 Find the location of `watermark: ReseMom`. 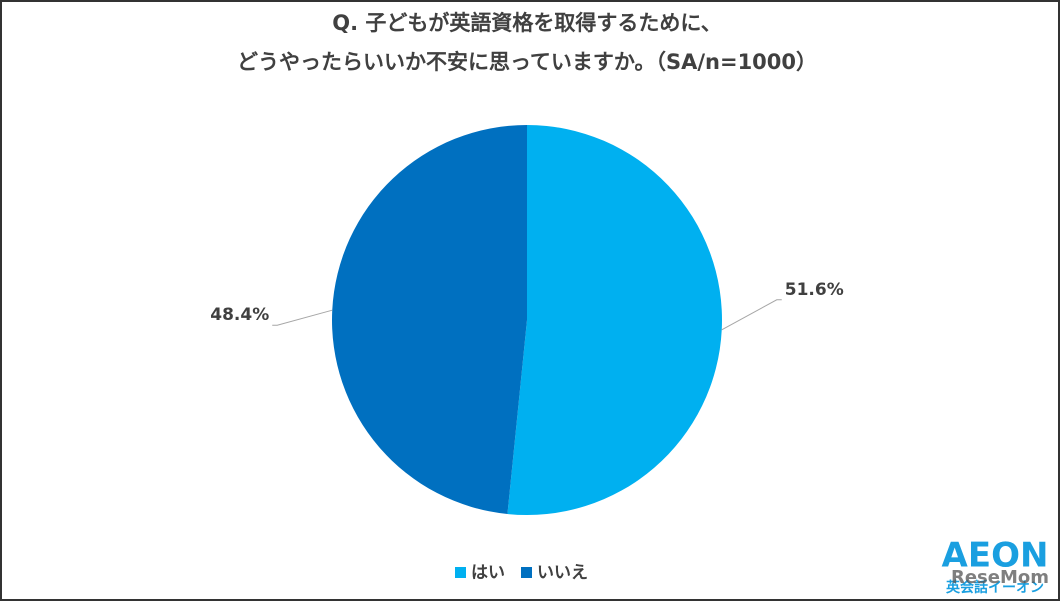

watermark: ReseMom is located at coordinates (1000, 577).